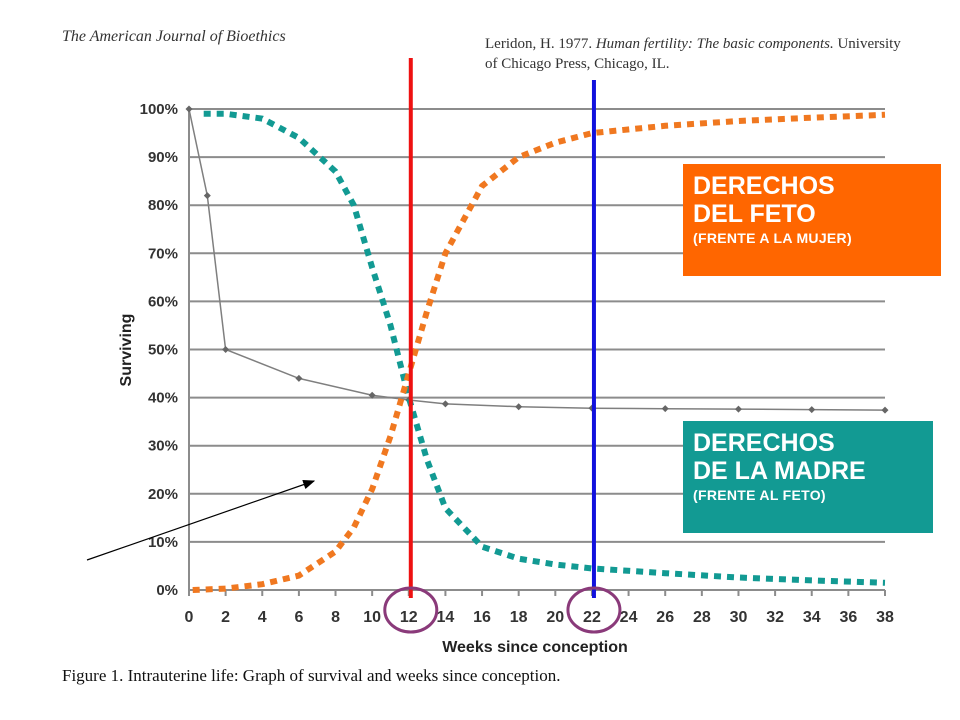 The height and width of the screenshot is (720, 960). I want to click on x-tick-label: 8, so click(335, 617).